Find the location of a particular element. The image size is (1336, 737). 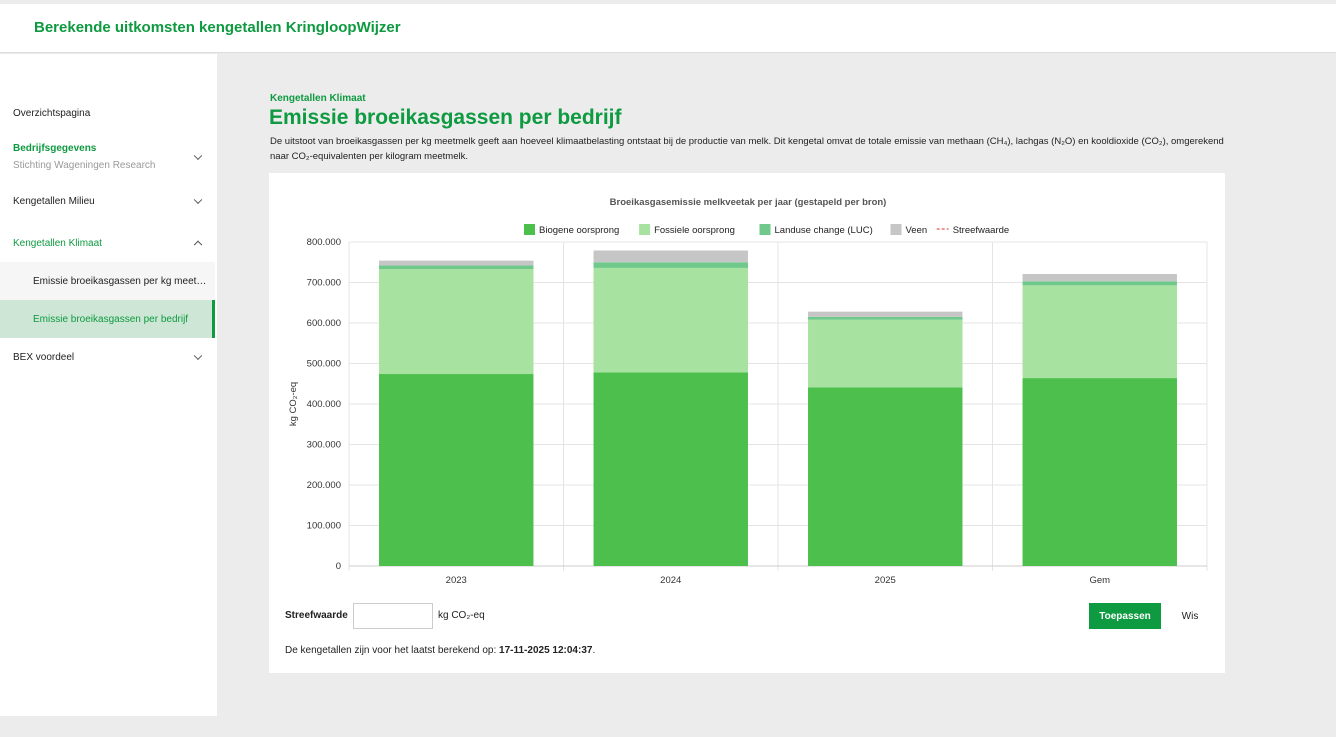

legend-label-target: Streefwaarde is located at coordinates (981, 230).